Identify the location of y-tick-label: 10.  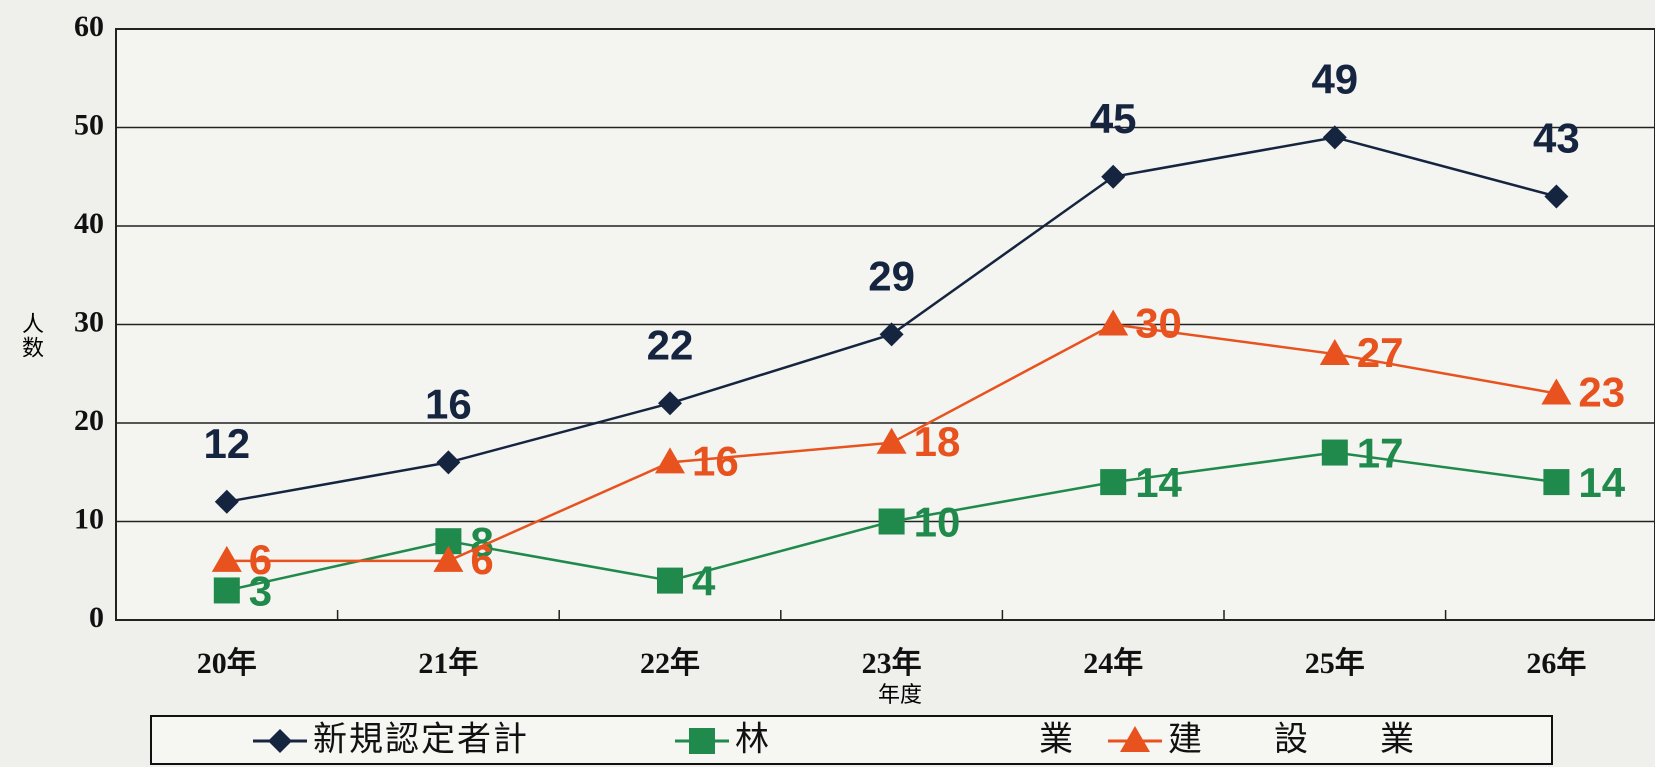
(89, 518).